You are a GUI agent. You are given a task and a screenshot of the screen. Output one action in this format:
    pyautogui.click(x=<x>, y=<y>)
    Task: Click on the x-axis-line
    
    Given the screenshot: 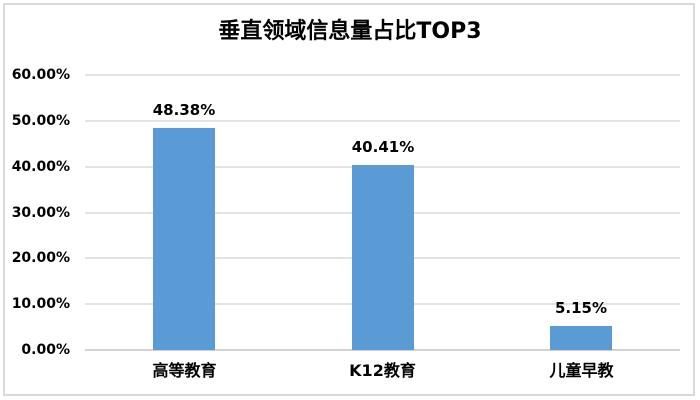 What is the action you would take?
    pyautogui.click(x=382, y=350)
    